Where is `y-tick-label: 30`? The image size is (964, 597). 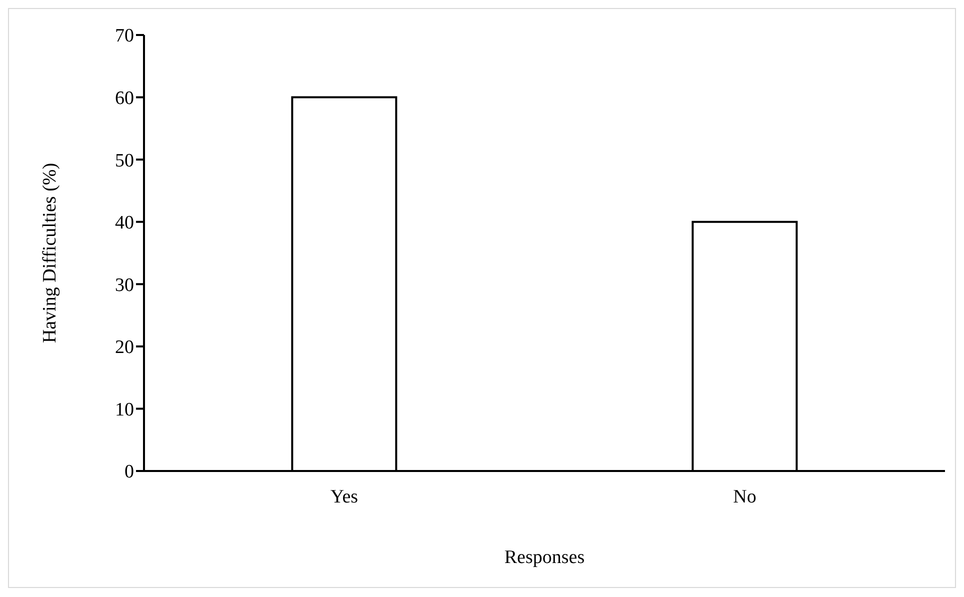
y-tick-label: 30 is located at coordinates (124, 285).